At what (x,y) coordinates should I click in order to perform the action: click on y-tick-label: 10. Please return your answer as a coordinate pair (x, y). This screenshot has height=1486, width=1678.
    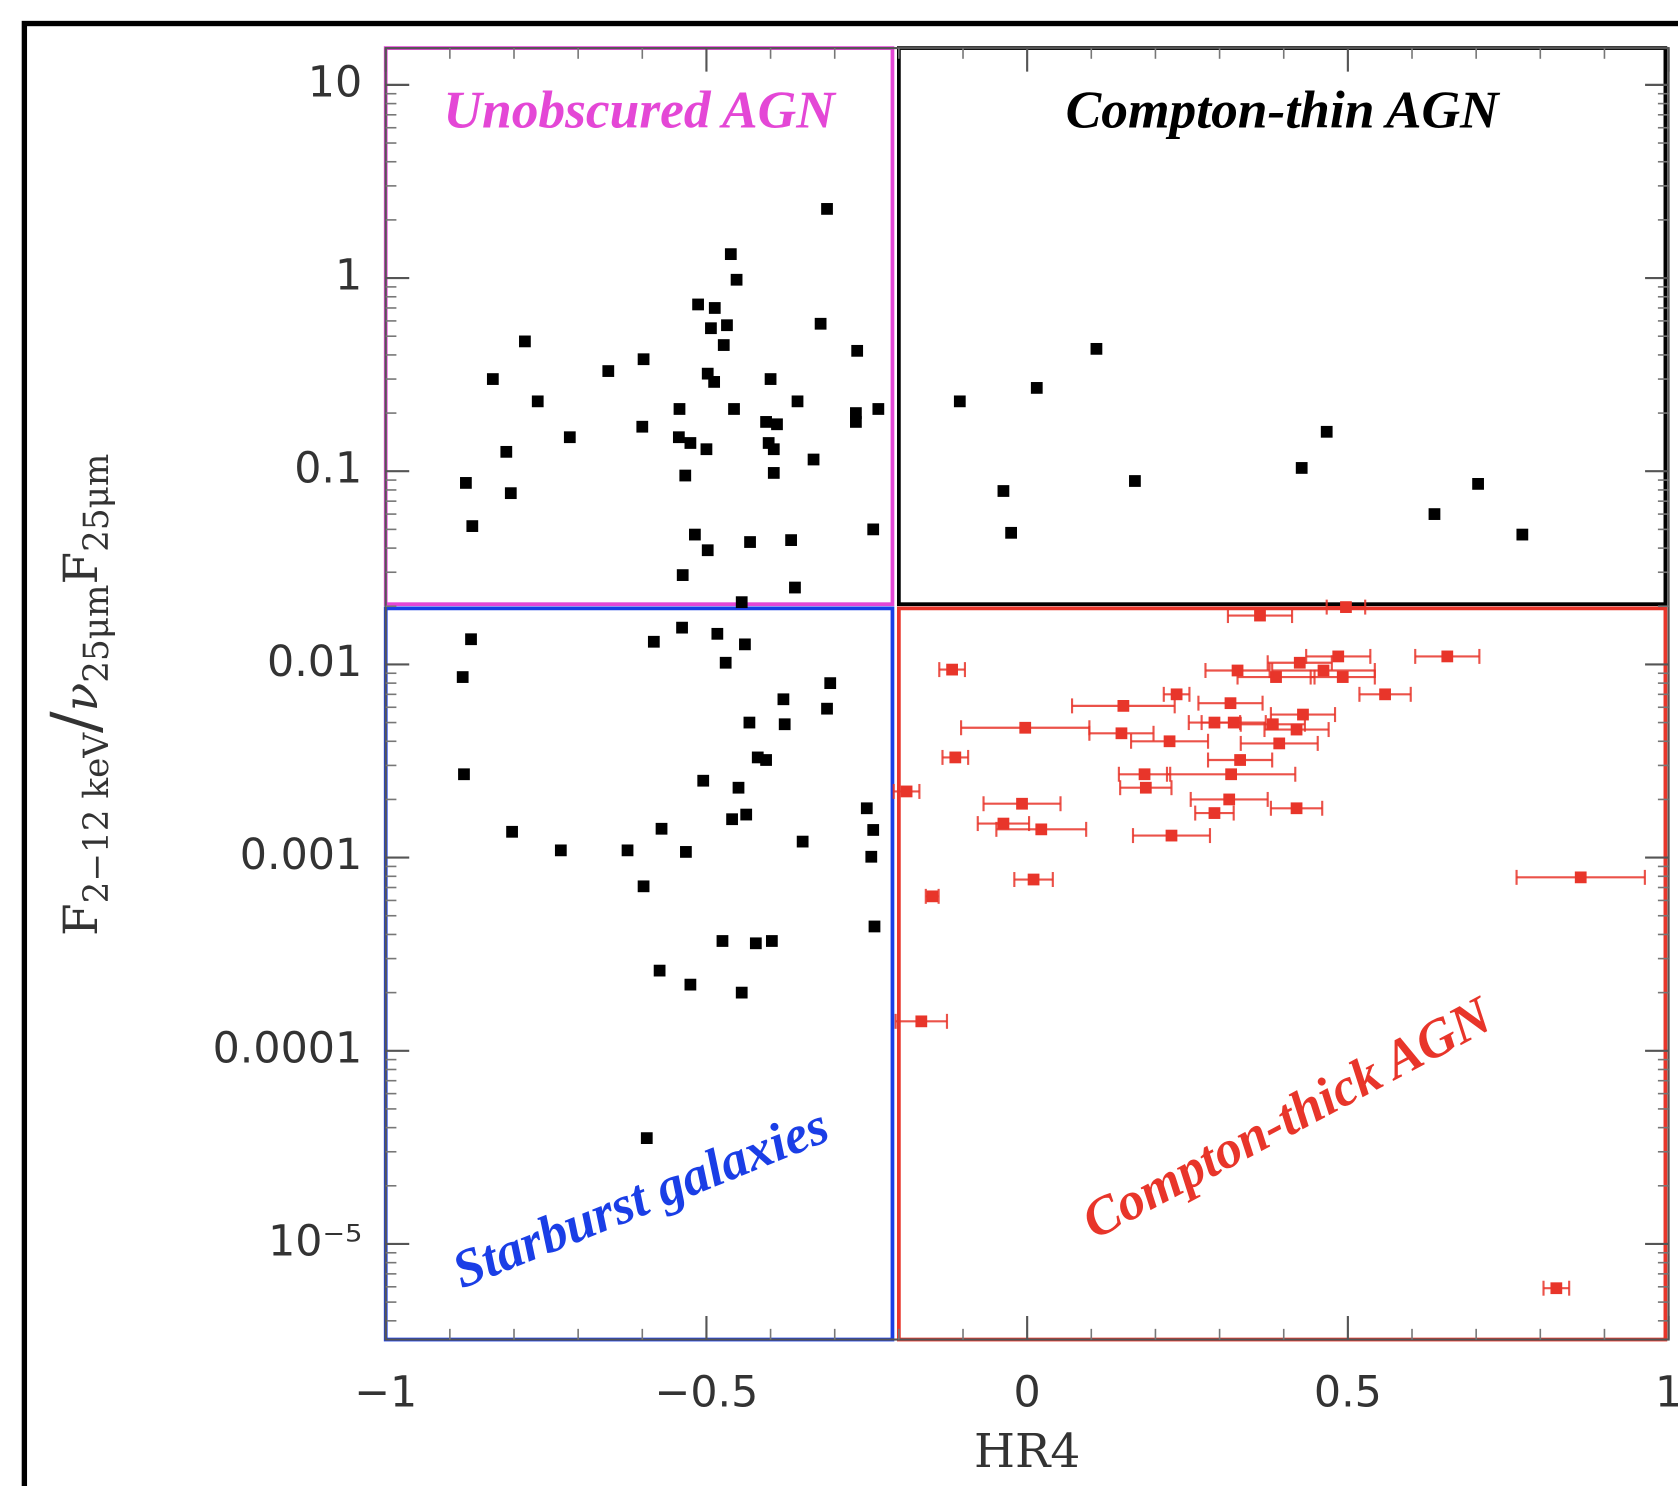
    Looking at the image, I should click on (335, 82).